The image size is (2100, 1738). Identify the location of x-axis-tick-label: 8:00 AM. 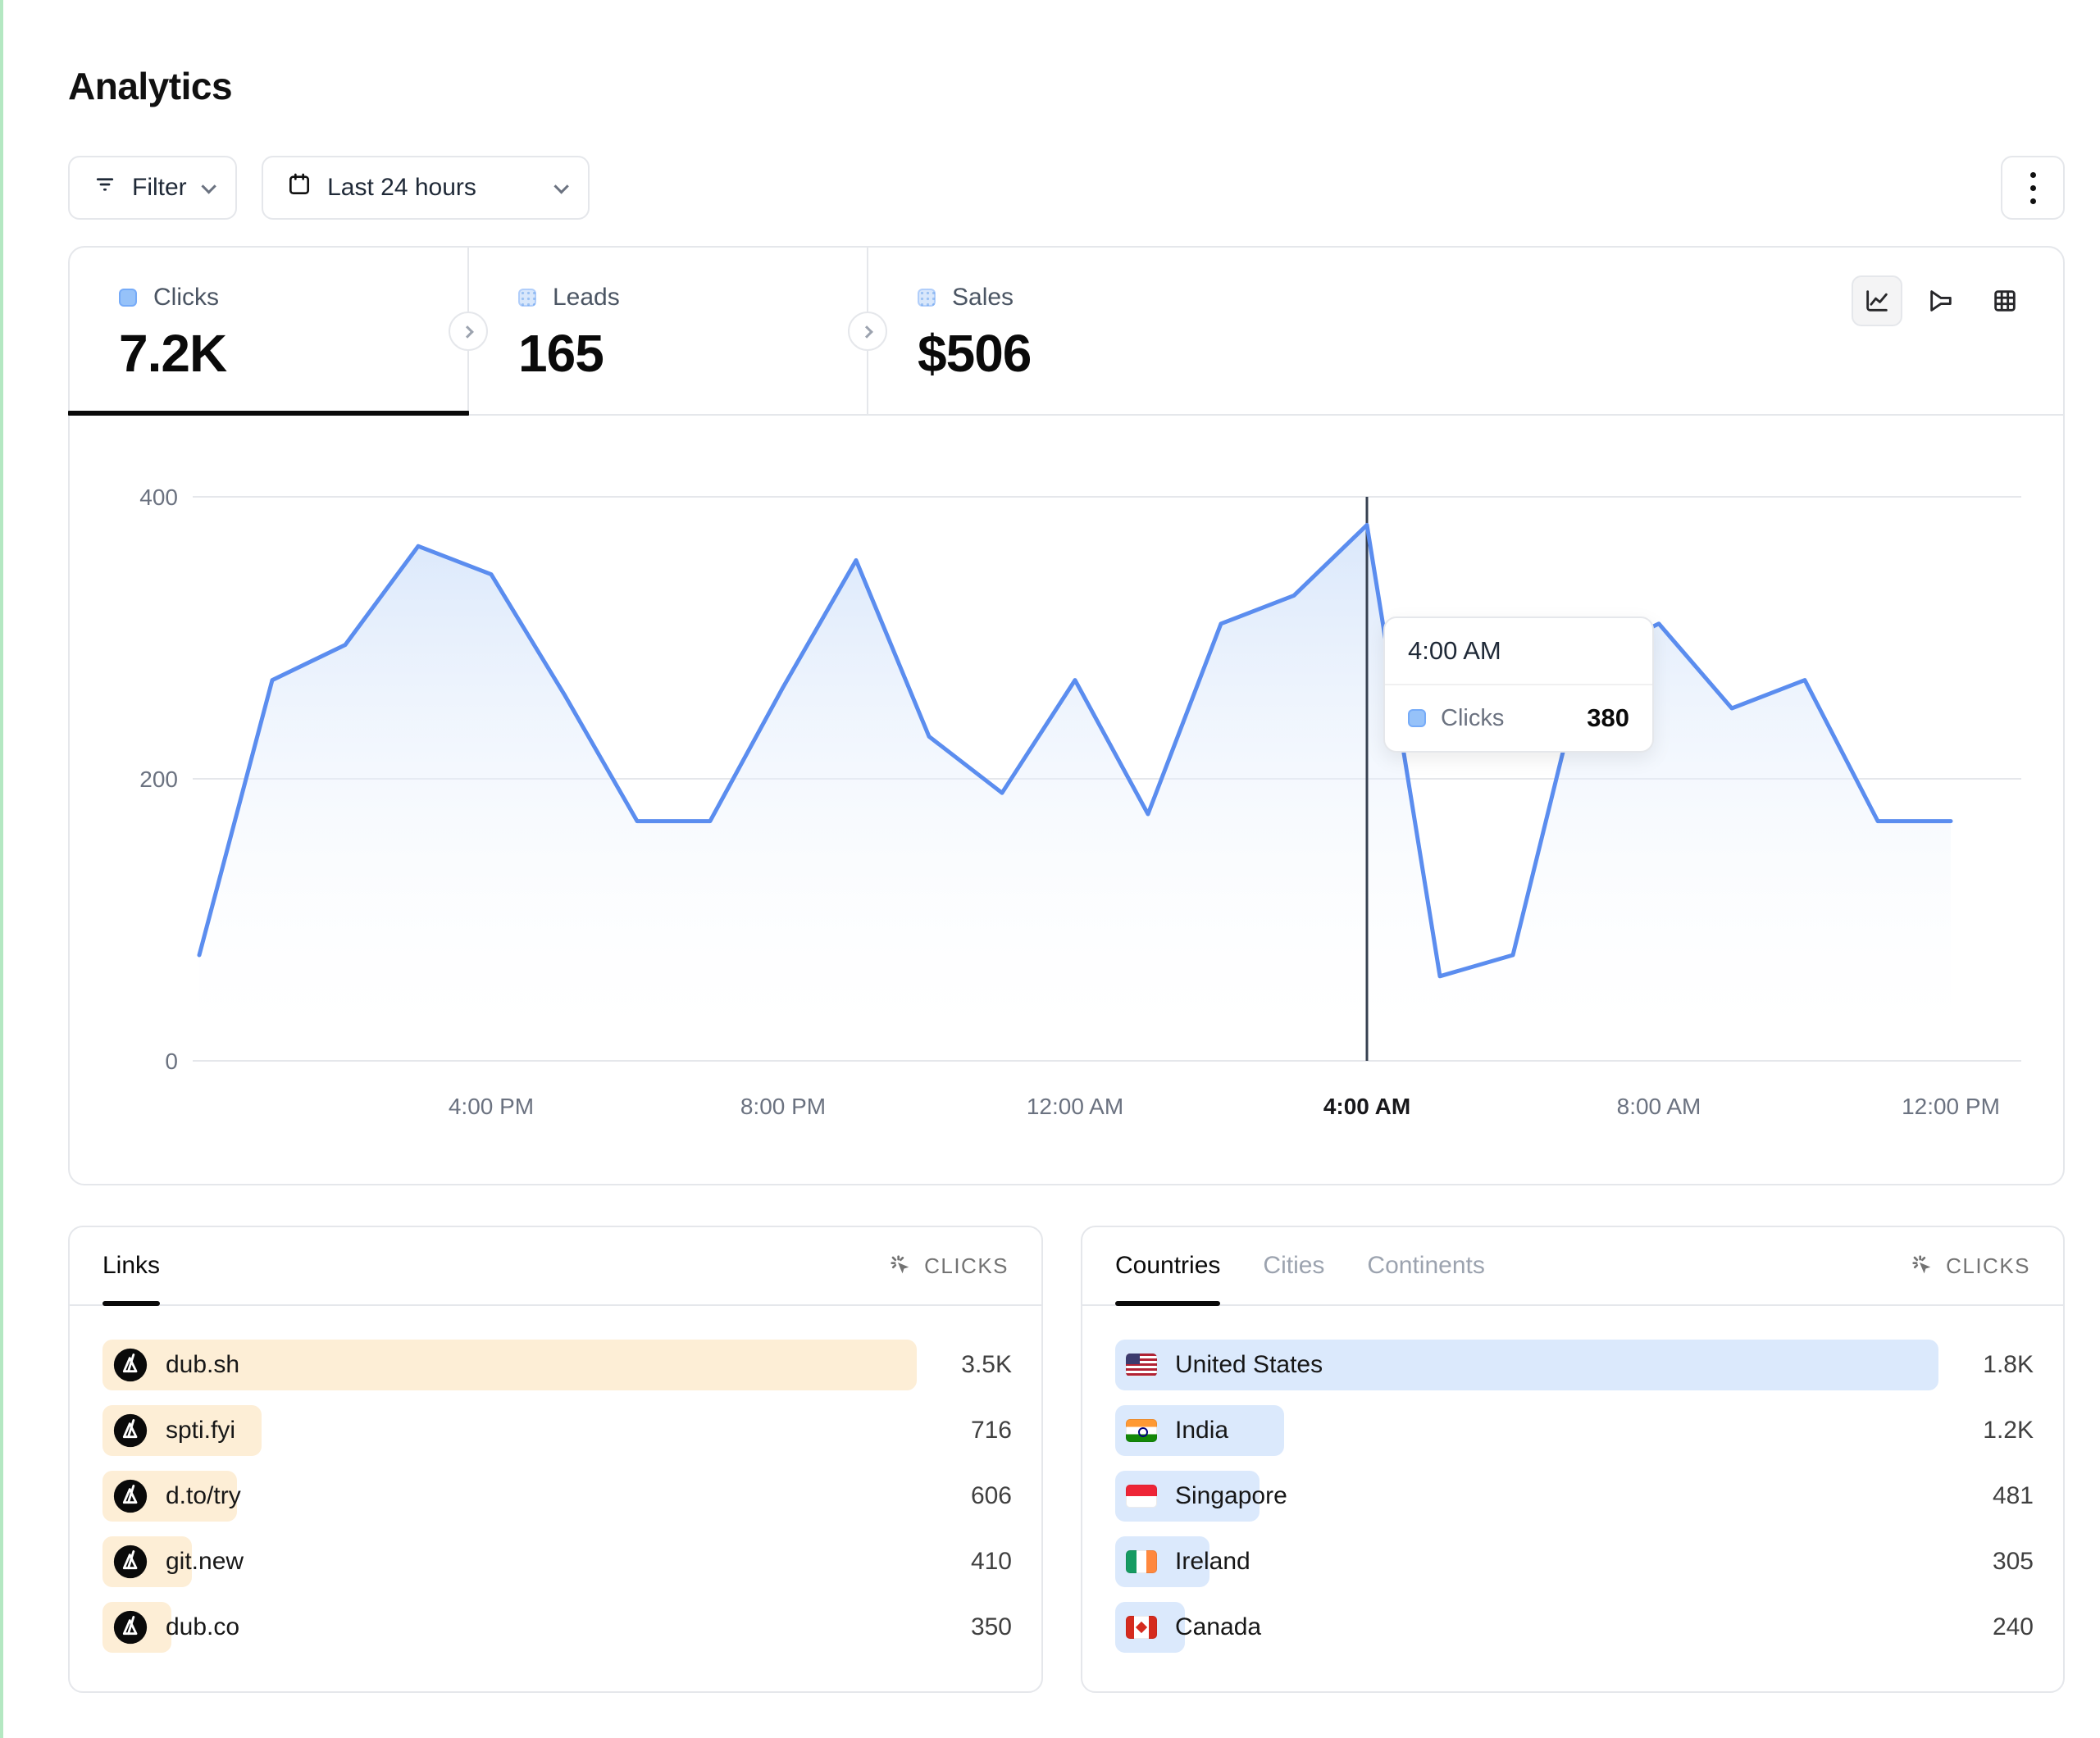
(1659, 1106).